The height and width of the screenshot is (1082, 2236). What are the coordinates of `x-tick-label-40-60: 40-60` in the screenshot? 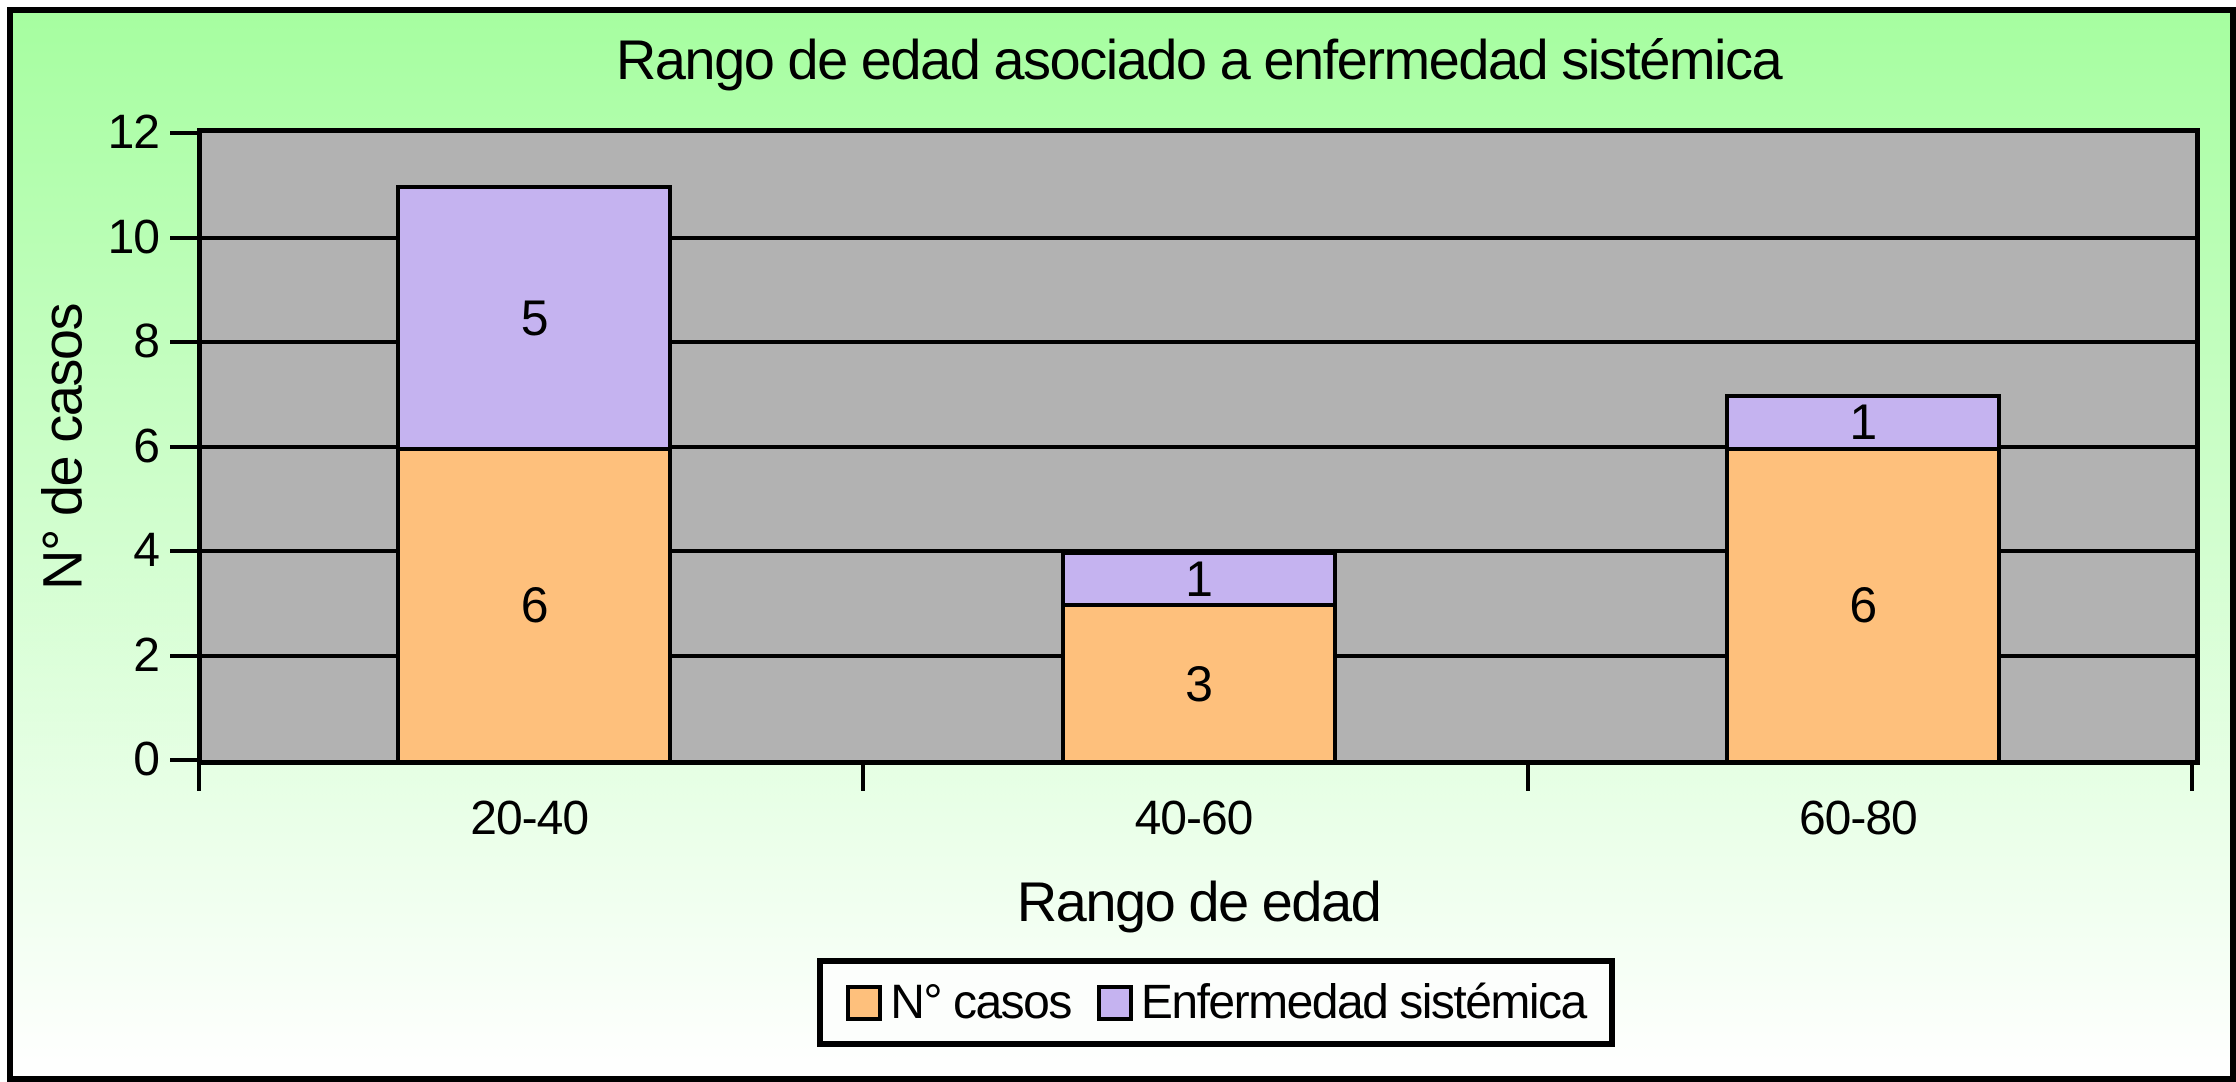 It's located at (1194, 818).